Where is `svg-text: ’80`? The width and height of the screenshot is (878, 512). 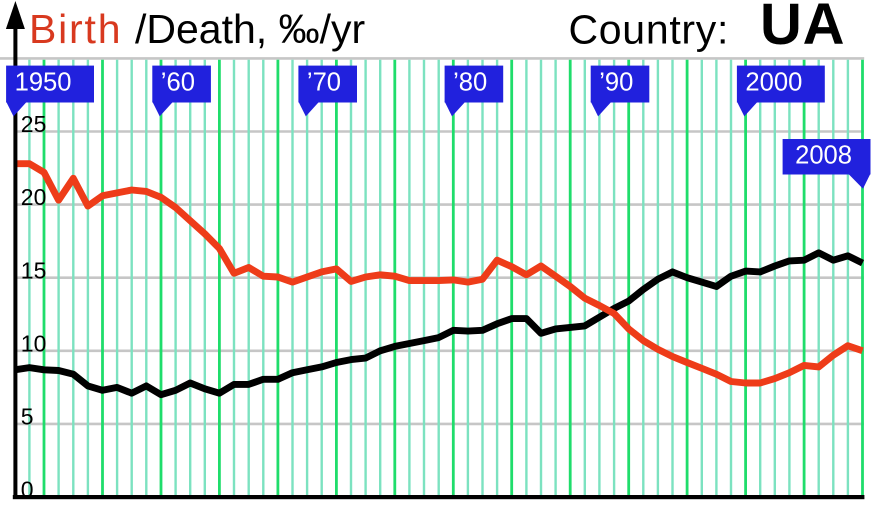
svg-text: ’80 is located at coordinates (470, 82).